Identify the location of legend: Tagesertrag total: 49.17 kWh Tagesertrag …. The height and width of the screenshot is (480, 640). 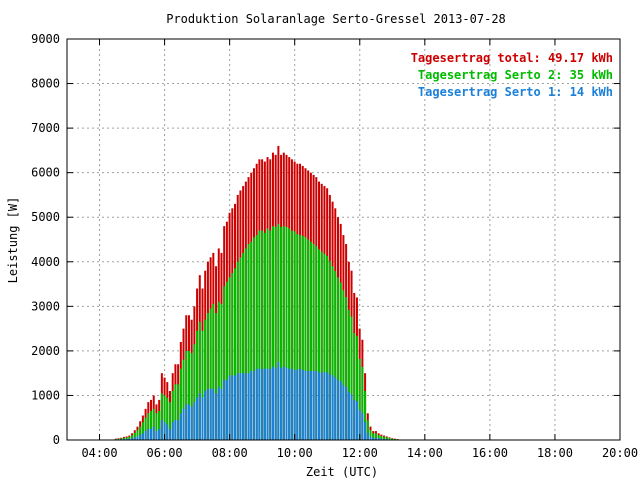
(512, 75).